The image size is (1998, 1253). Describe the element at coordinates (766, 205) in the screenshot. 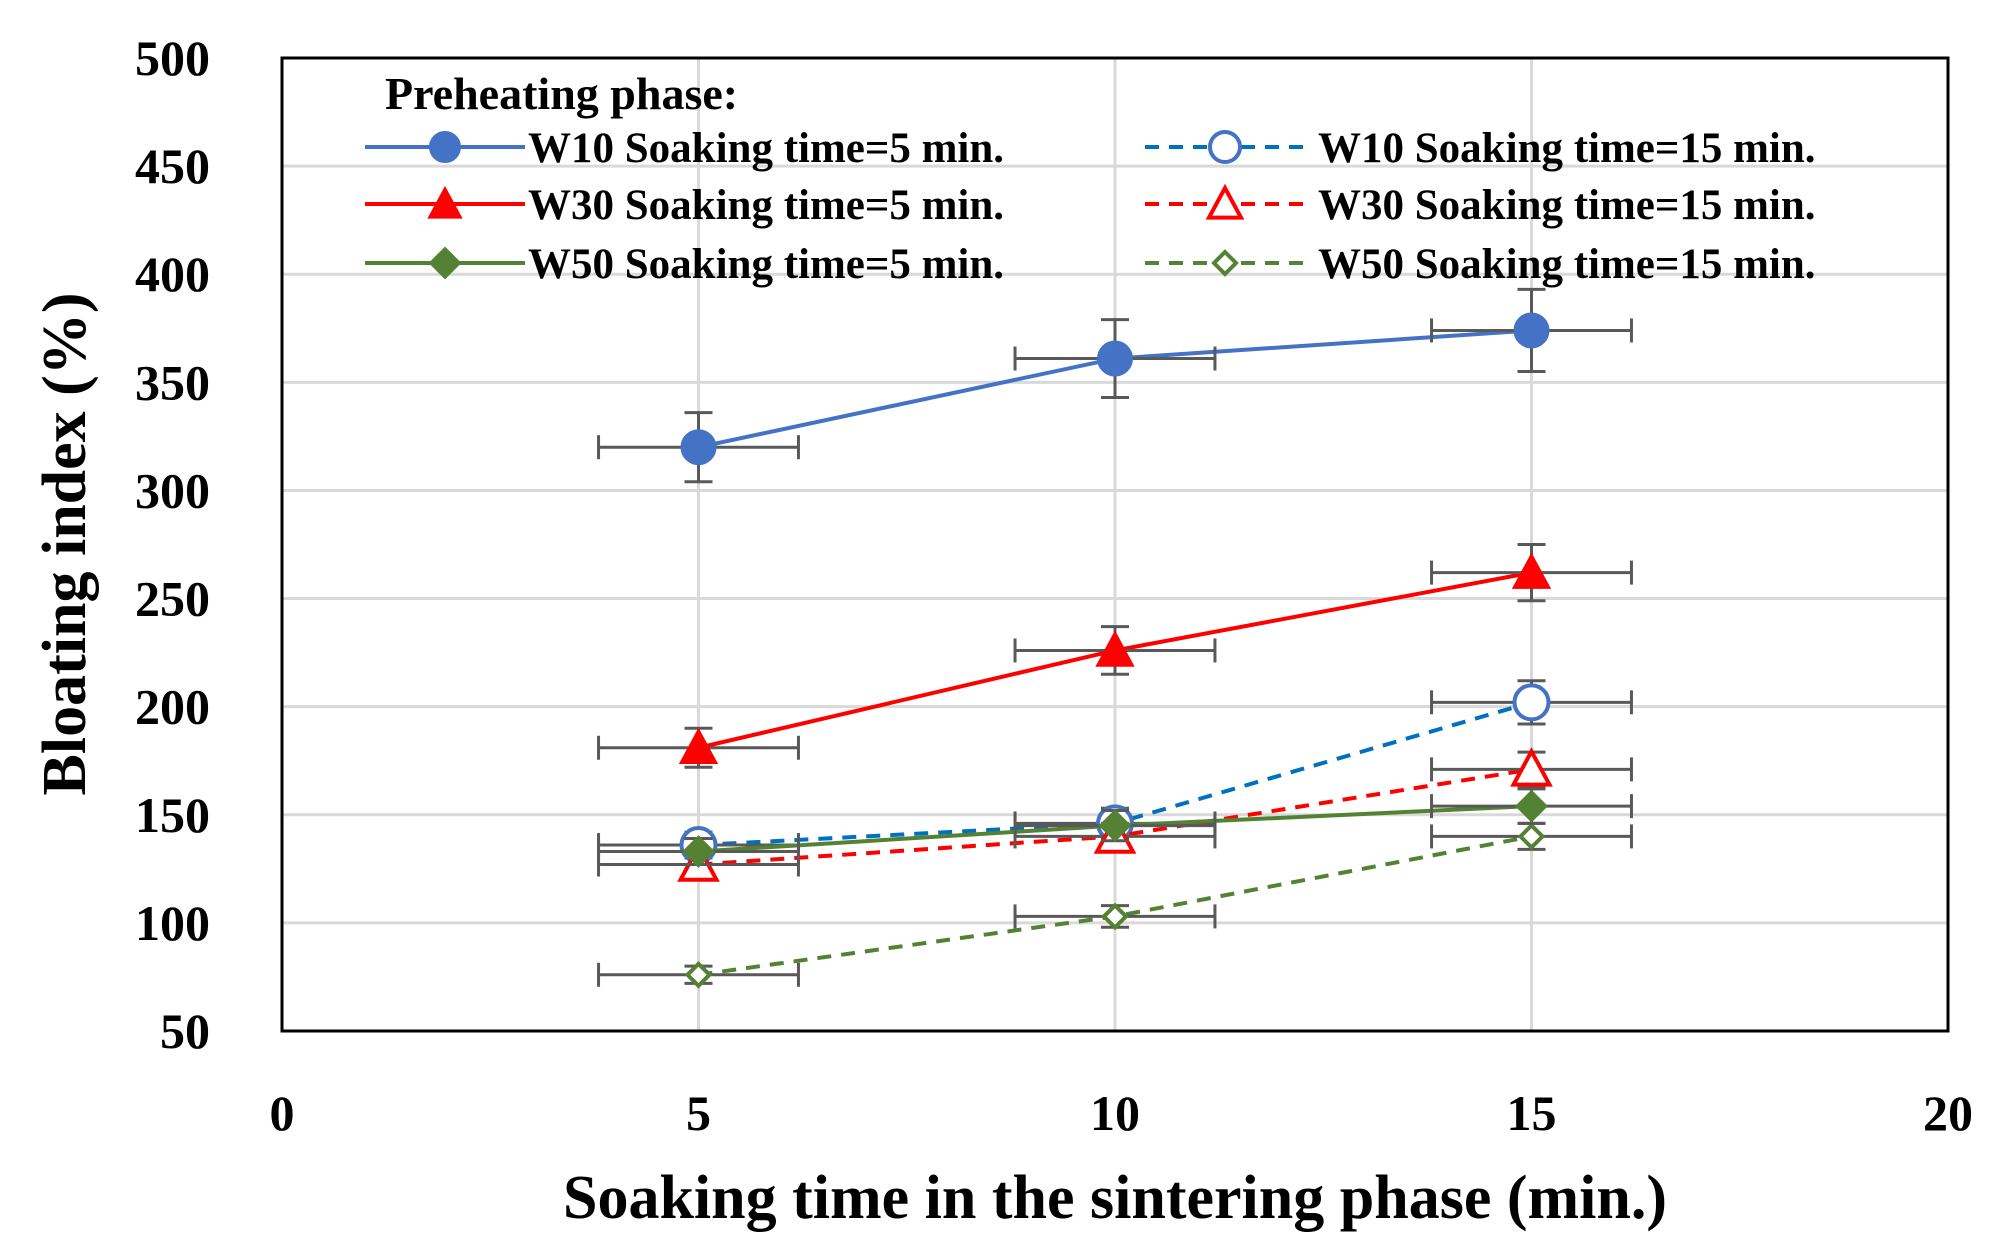

I see `legend-label: W30 Soaking time=5 min.` at that location.